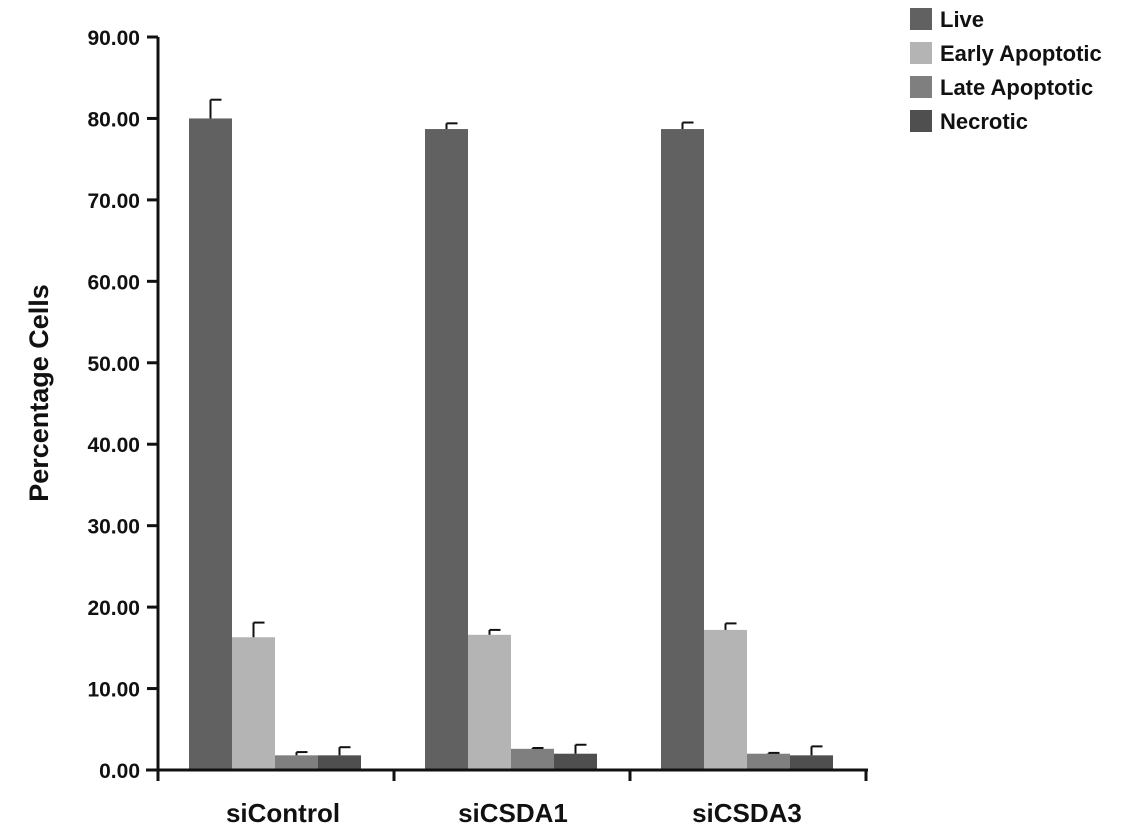  Describe the element at coordinates (113, 608) in the screenshot. I see `y-tick-label: 20.00` at that location.